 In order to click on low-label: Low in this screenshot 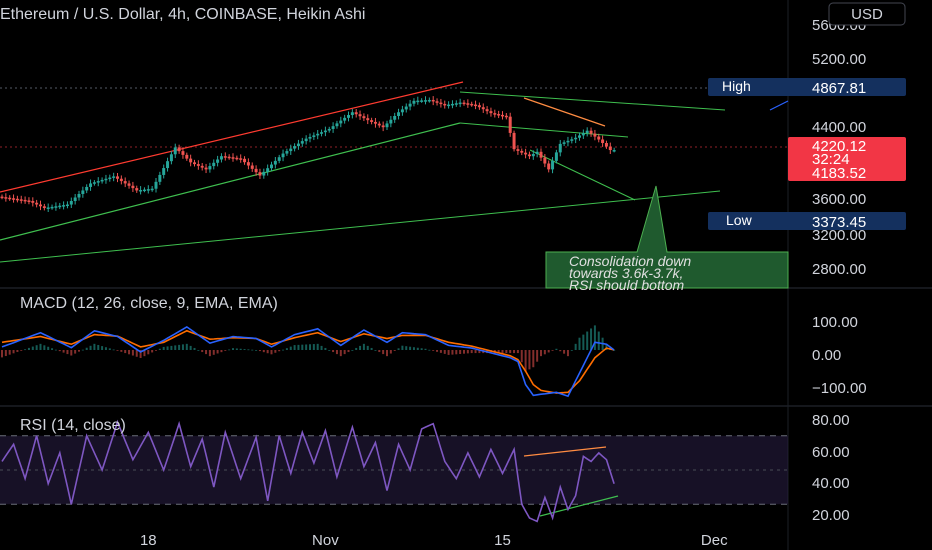, I will do `click(739, 220)`.